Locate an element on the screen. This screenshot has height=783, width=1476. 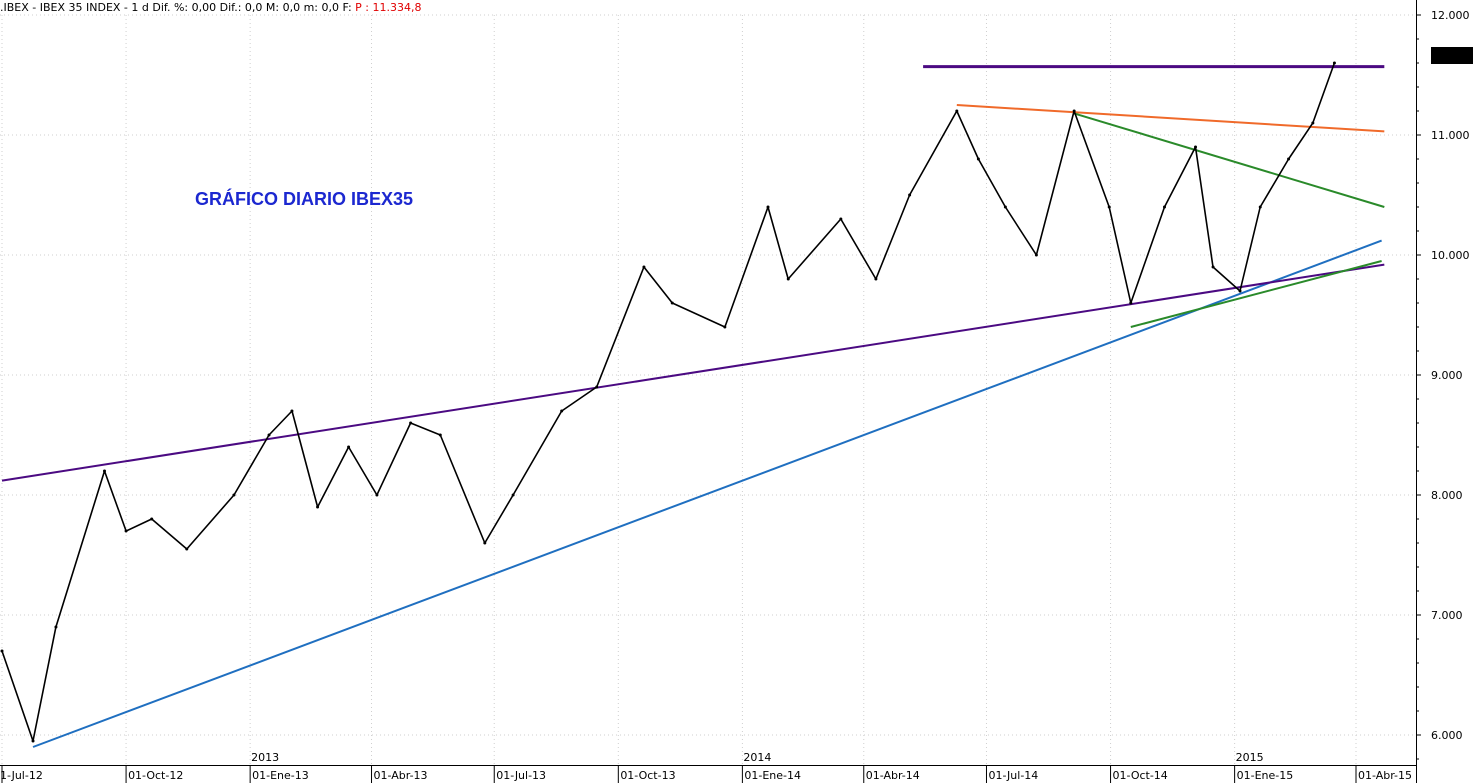
year-label: 2015 is located at coordinates (1250, 757).